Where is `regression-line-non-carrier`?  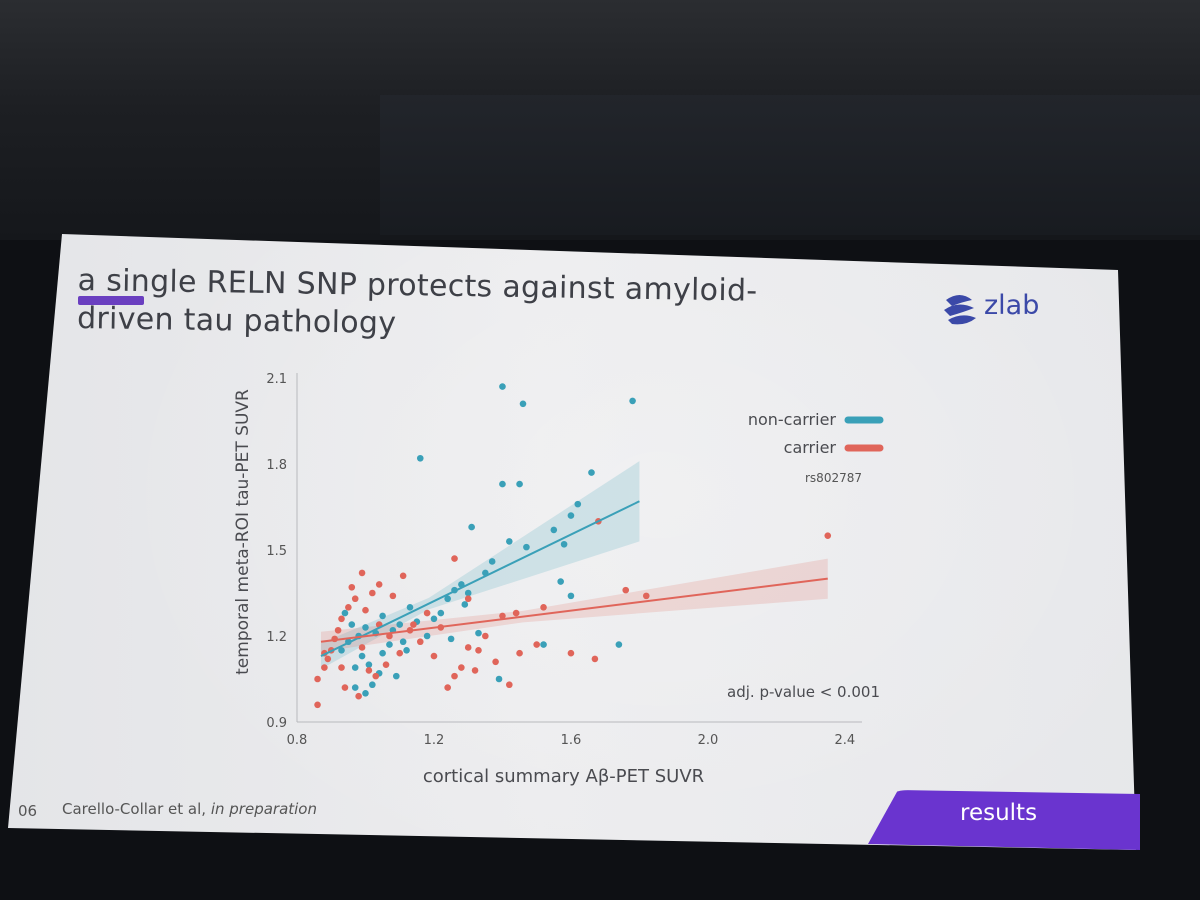
regression-line-non-carrier is located at coordinates (480, 578).